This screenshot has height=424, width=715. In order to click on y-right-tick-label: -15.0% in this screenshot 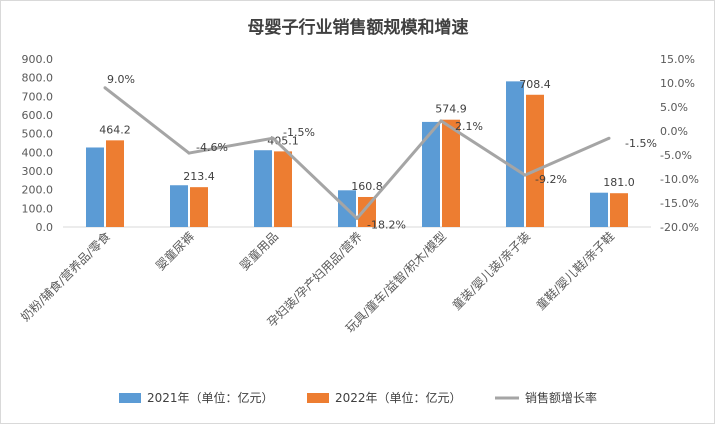, I will do `click(679, 203)`.